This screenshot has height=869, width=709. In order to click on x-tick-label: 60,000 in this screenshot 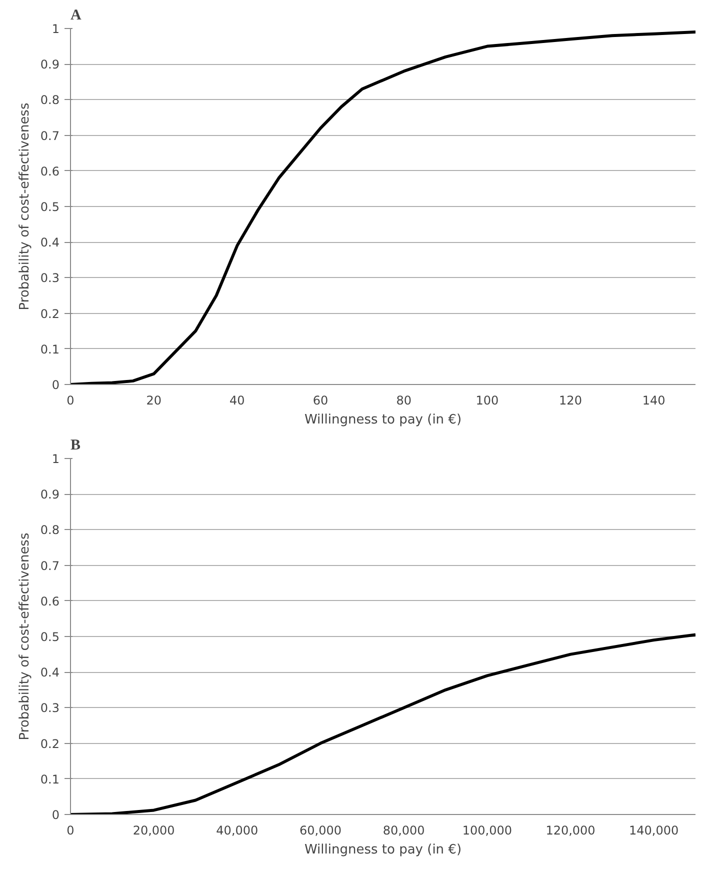, I will do `click(321, 831)`.